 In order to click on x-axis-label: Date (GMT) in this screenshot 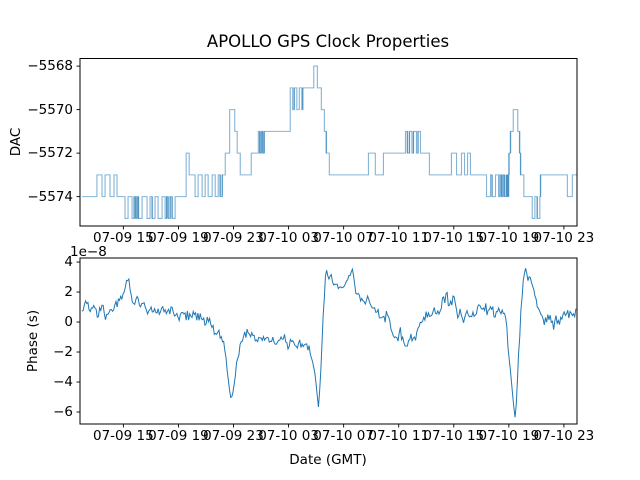, I will do `click(328, 460)`.